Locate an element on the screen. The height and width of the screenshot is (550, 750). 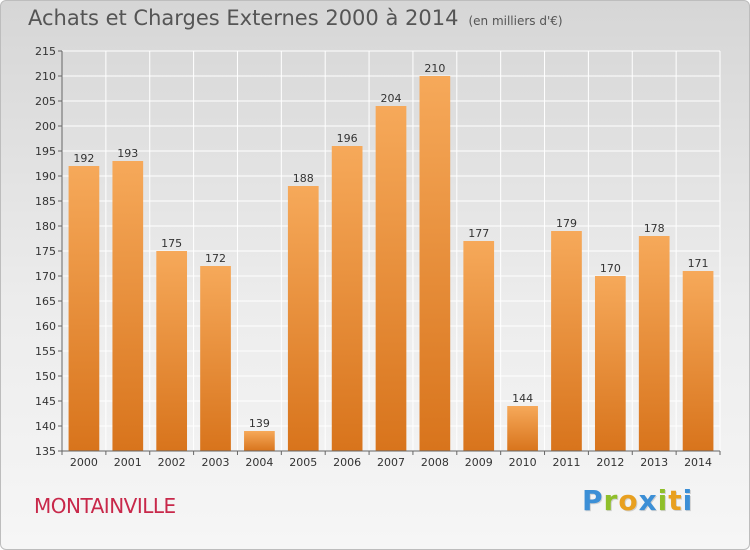
x-tick-label: 2009 is located at coordinates (479, 462).